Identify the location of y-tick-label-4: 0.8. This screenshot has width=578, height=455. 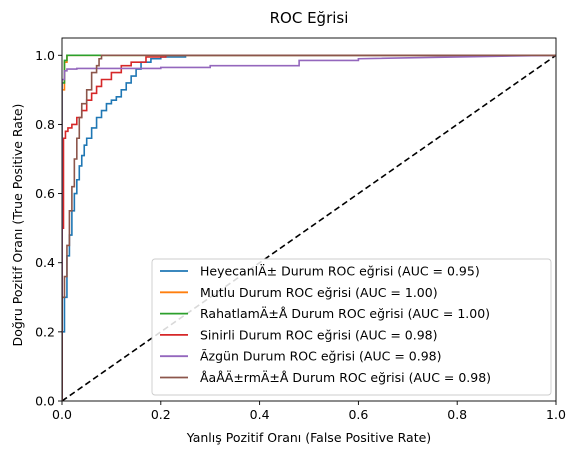
(45, 124).